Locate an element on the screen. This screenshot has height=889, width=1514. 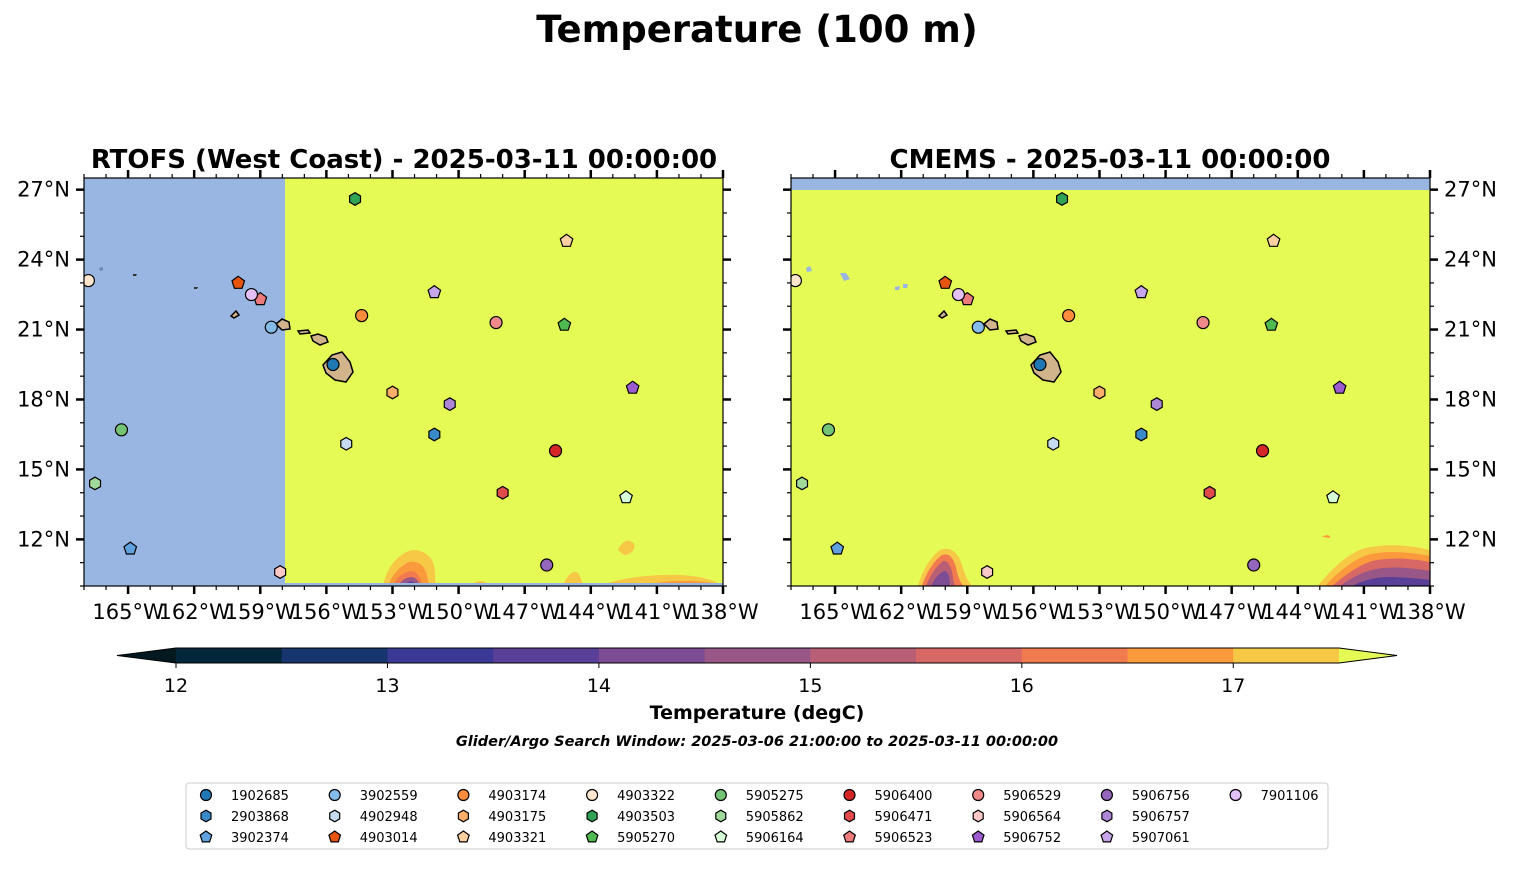
legend-item-5906164: 5906164 is located at coordinates (759, 838).